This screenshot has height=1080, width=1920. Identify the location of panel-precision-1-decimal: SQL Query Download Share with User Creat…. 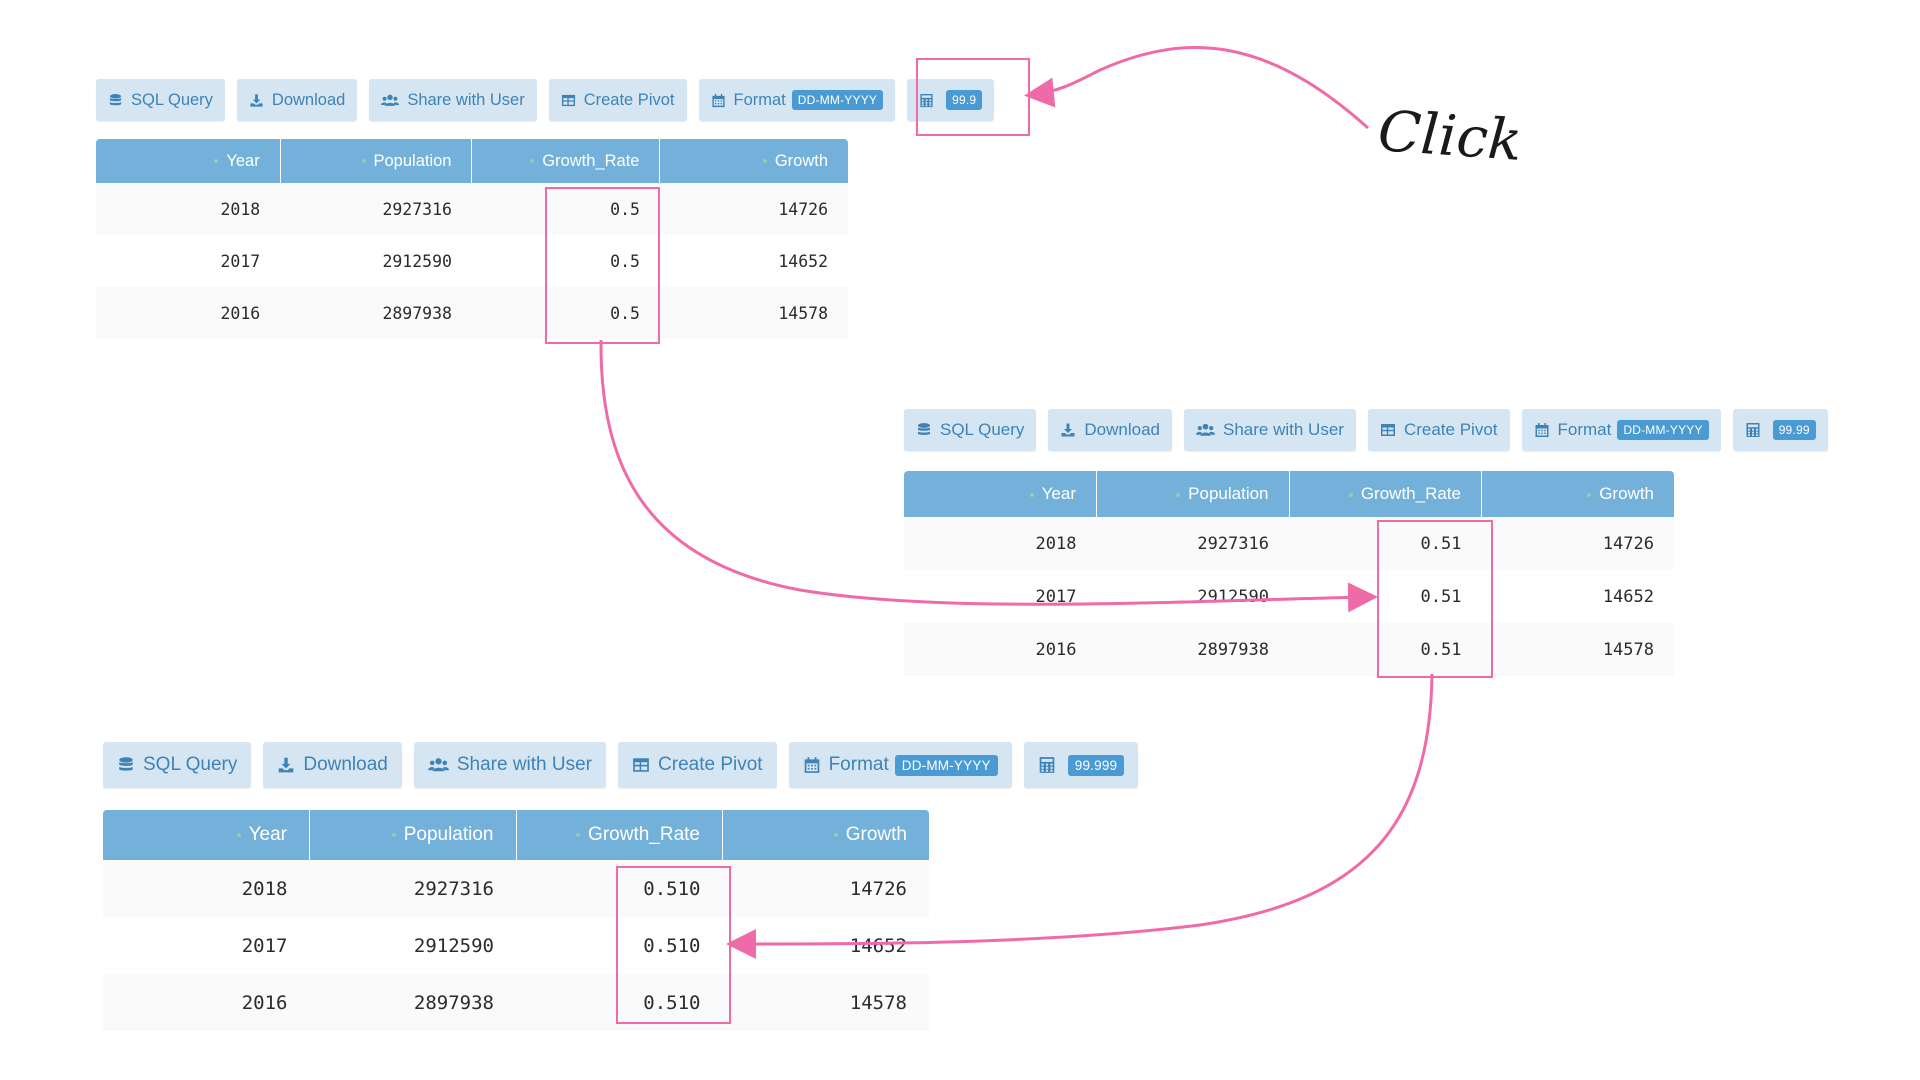
(551, 209).